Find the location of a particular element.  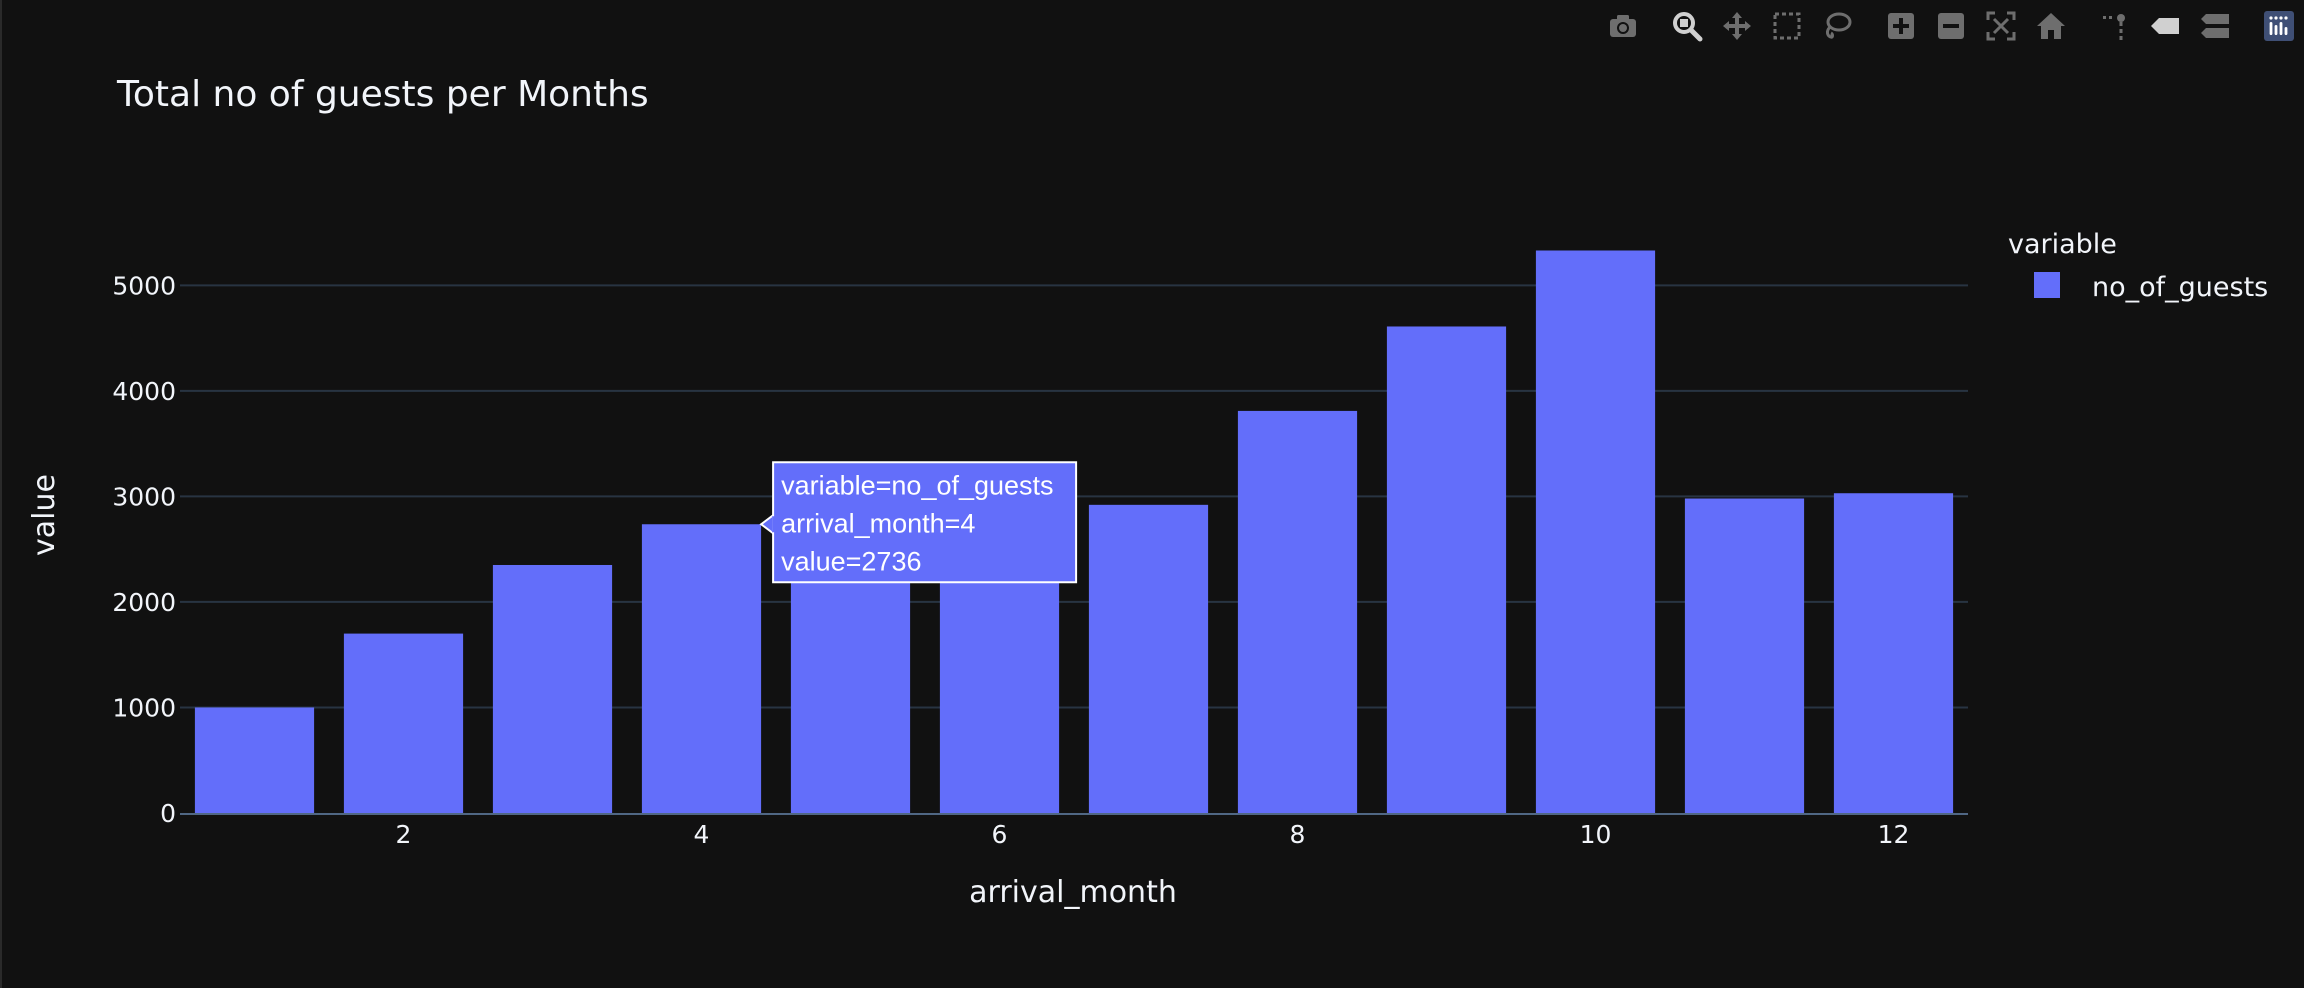

hover-compare-button is located at coordinates (2215, 26).